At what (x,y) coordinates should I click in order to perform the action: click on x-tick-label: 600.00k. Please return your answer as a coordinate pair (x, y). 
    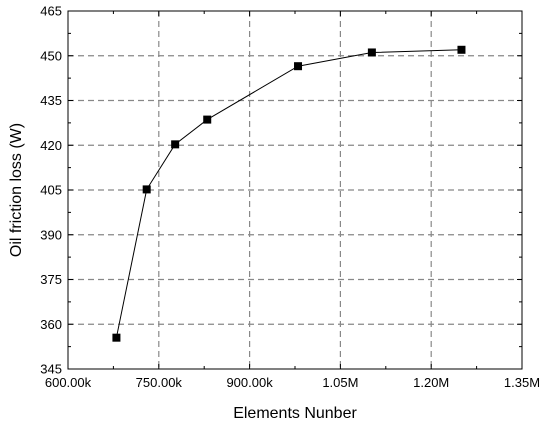
    Looking at the image, I should click on (68, 382).